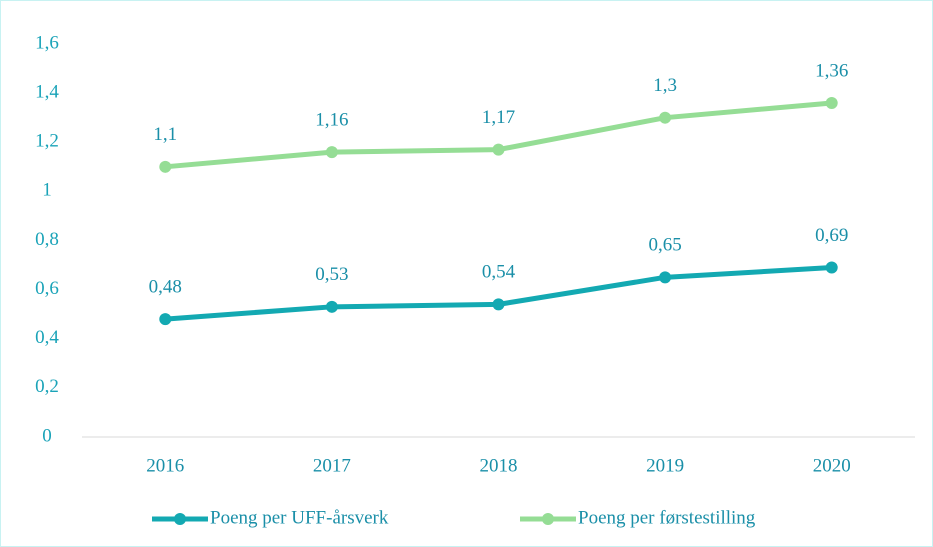 The height and width of the screenshot is (547, 933). Describe the element at coordinates (331, 119) in the screenshot. I see `data-label: 1,16` at that location.